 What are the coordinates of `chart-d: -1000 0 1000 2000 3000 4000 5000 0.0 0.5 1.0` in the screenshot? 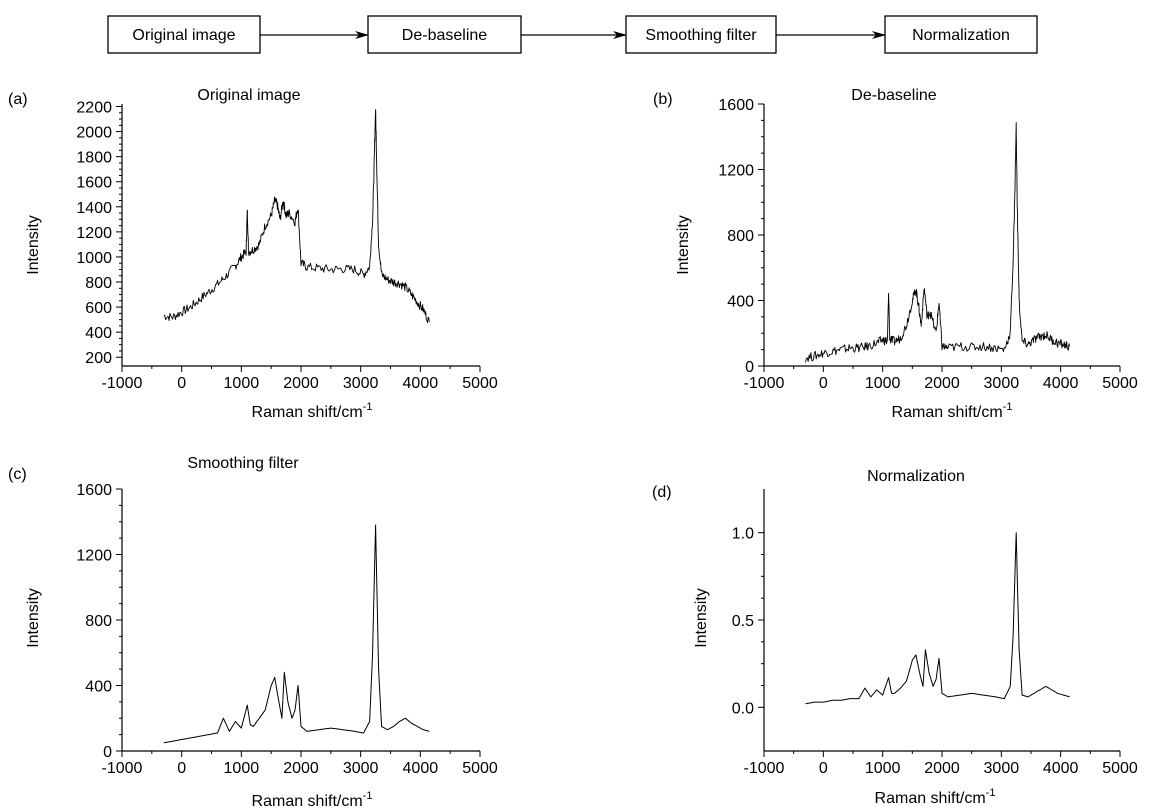 It's located at (935, 633).